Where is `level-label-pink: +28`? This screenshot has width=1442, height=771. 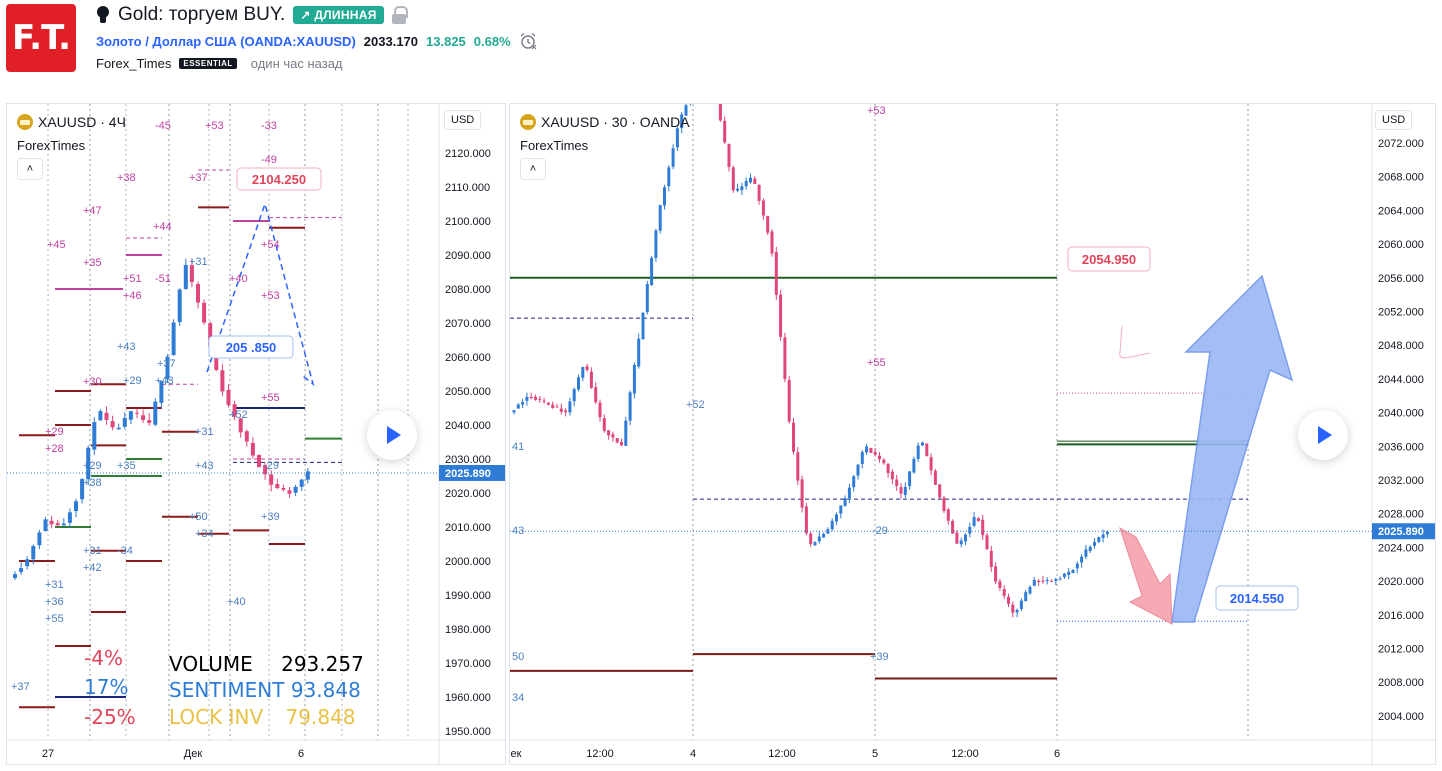 level-label-pink: +28 is located at coordinates (54, 449).